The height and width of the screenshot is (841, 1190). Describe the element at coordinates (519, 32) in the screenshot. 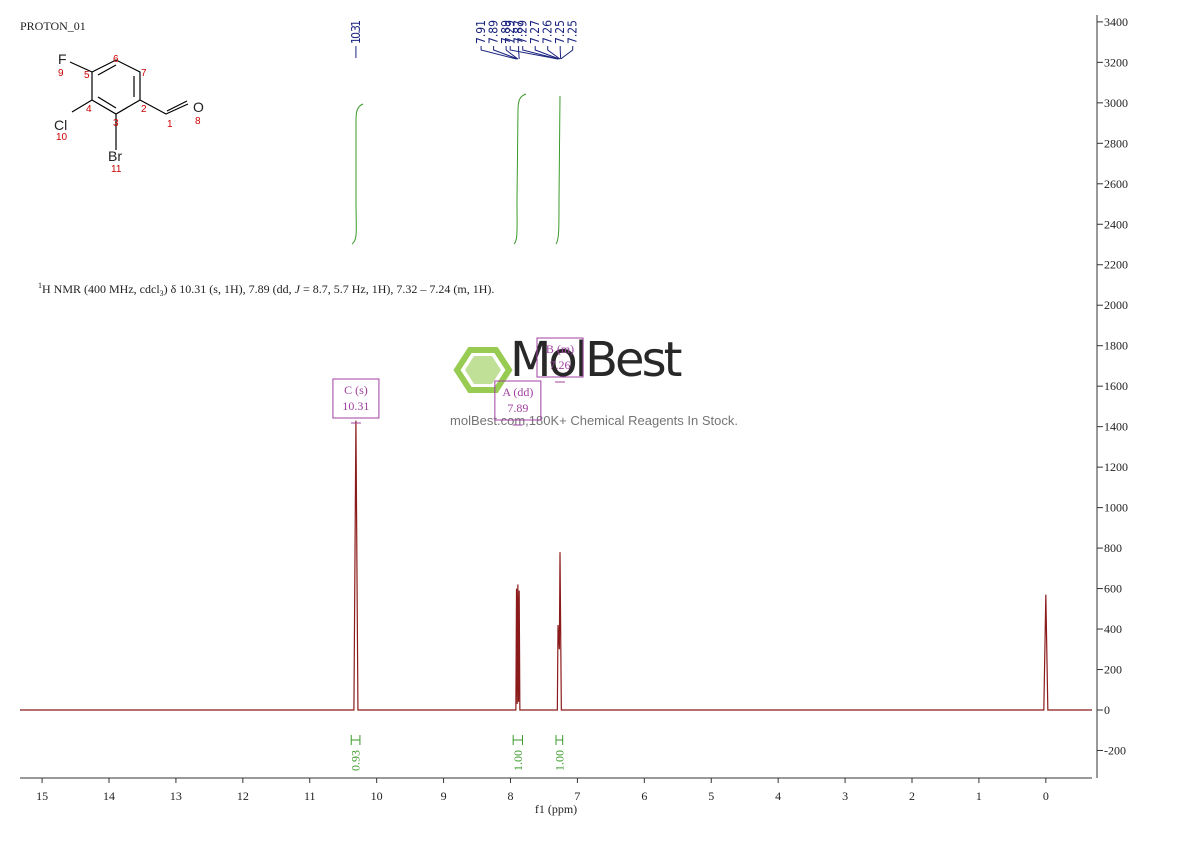

I see `peak-label: 7.87` at that location.